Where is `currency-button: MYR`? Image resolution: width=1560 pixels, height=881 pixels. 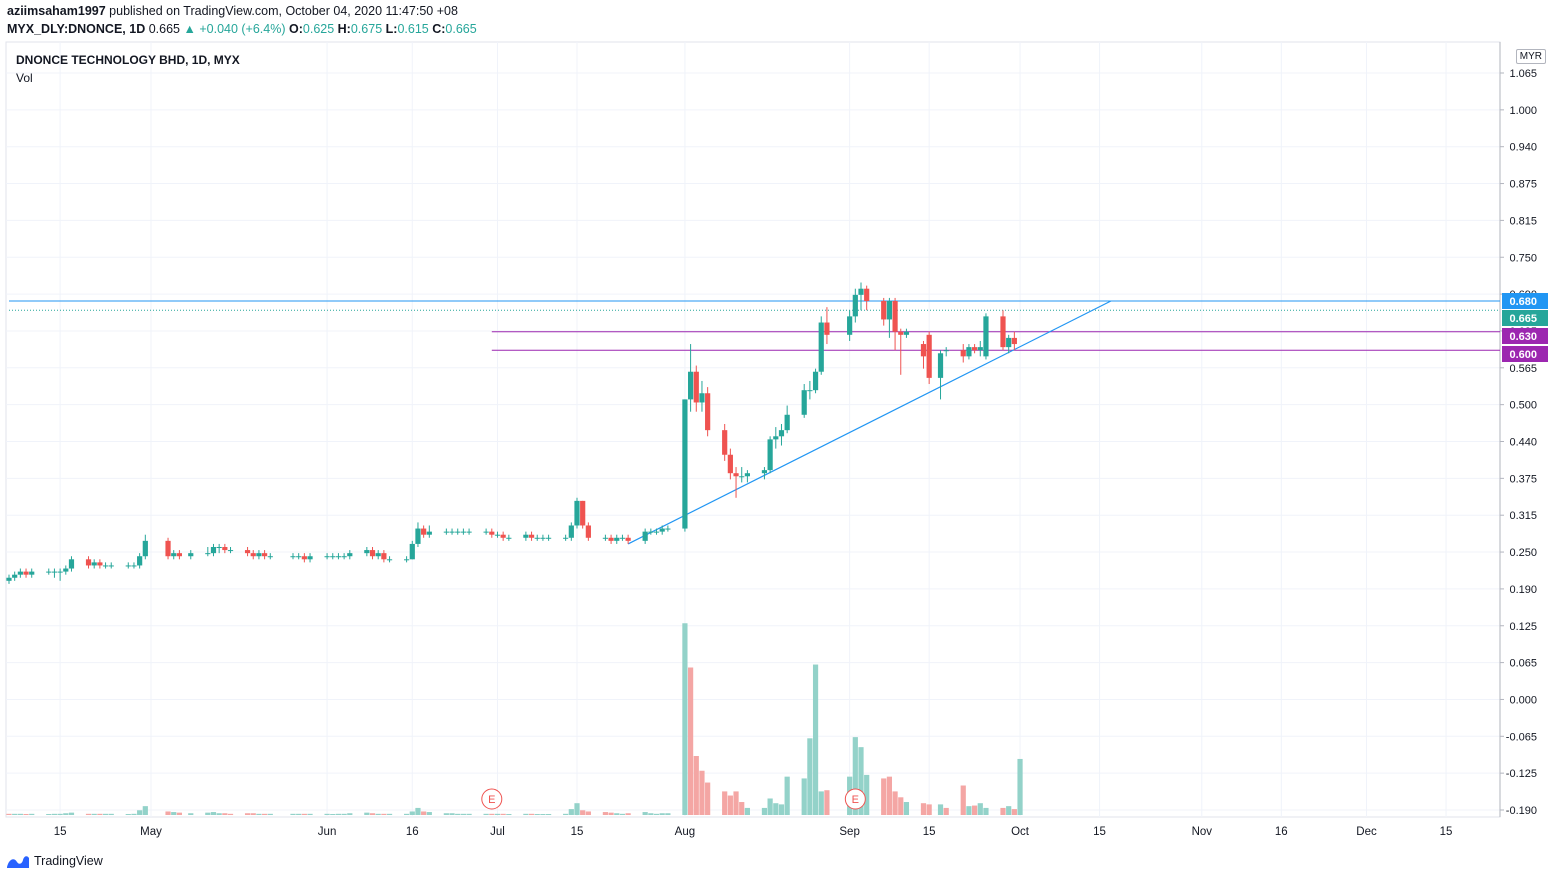 currency-button: MYR is located at coordinates (1530, 56).